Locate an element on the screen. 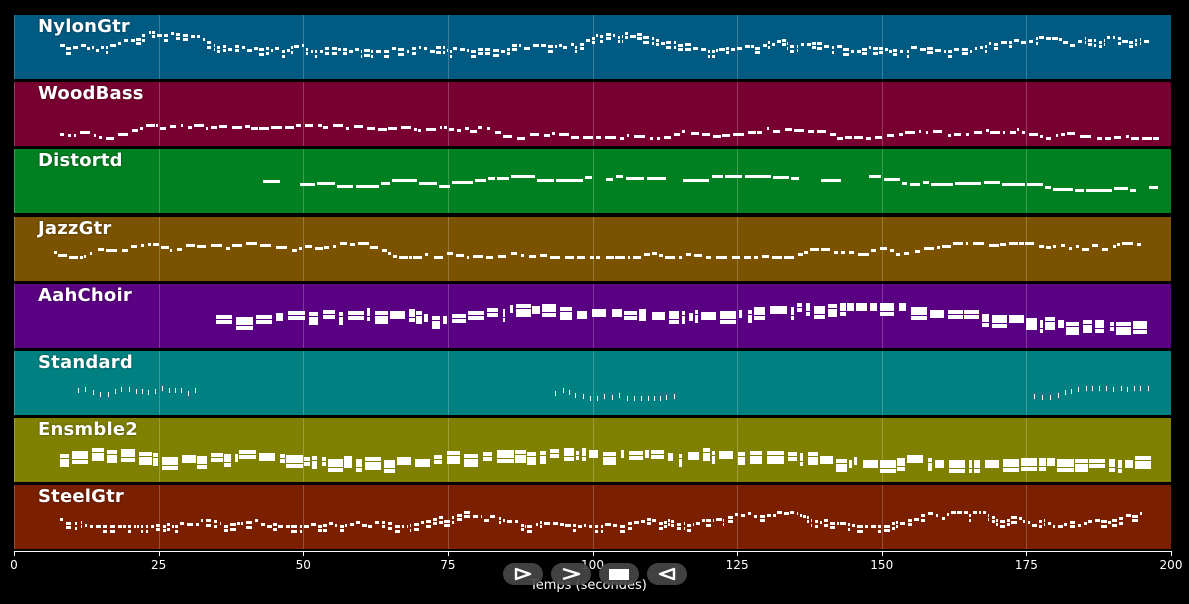 The width and height of the screenshot is (1189, 604). x-tick is located at coordinates (1171, 553).